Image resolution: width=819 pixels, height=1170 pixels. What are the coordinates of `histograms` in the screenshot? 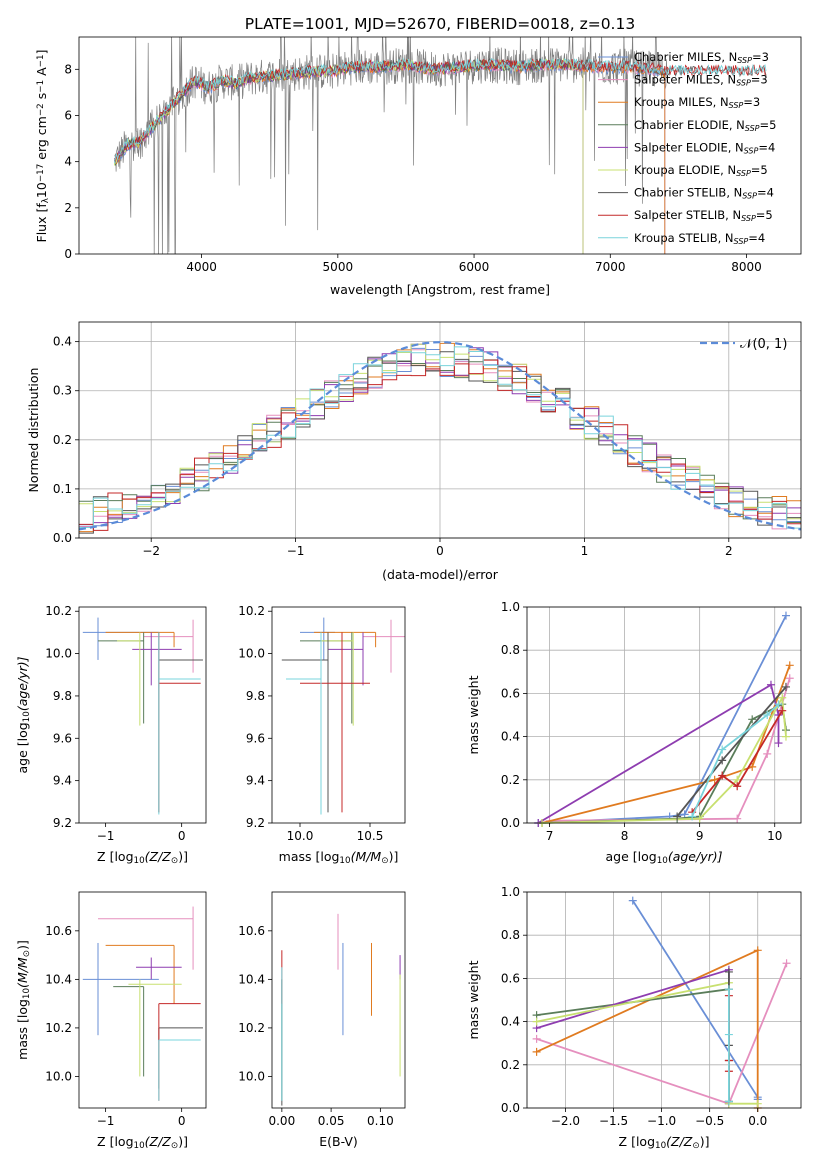 It's located at (440, 437).